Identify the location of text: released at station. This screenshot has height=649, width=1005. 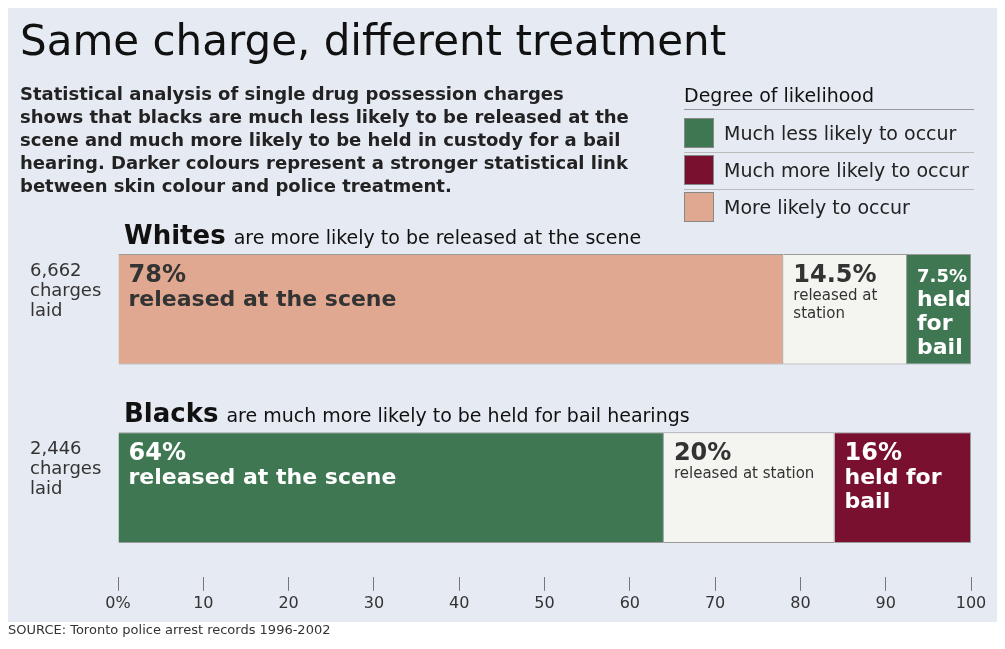
(835, 303).